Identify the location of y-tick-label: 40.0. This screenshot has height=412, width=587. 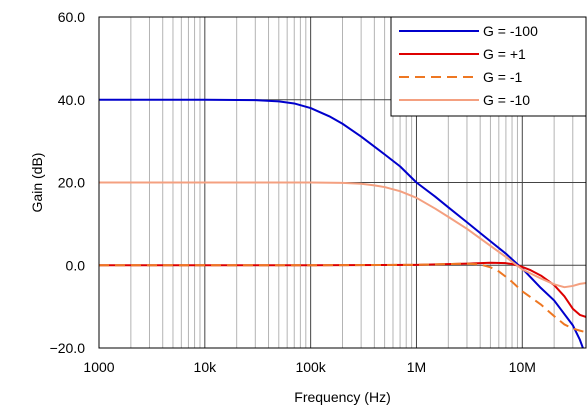
(71, 100).